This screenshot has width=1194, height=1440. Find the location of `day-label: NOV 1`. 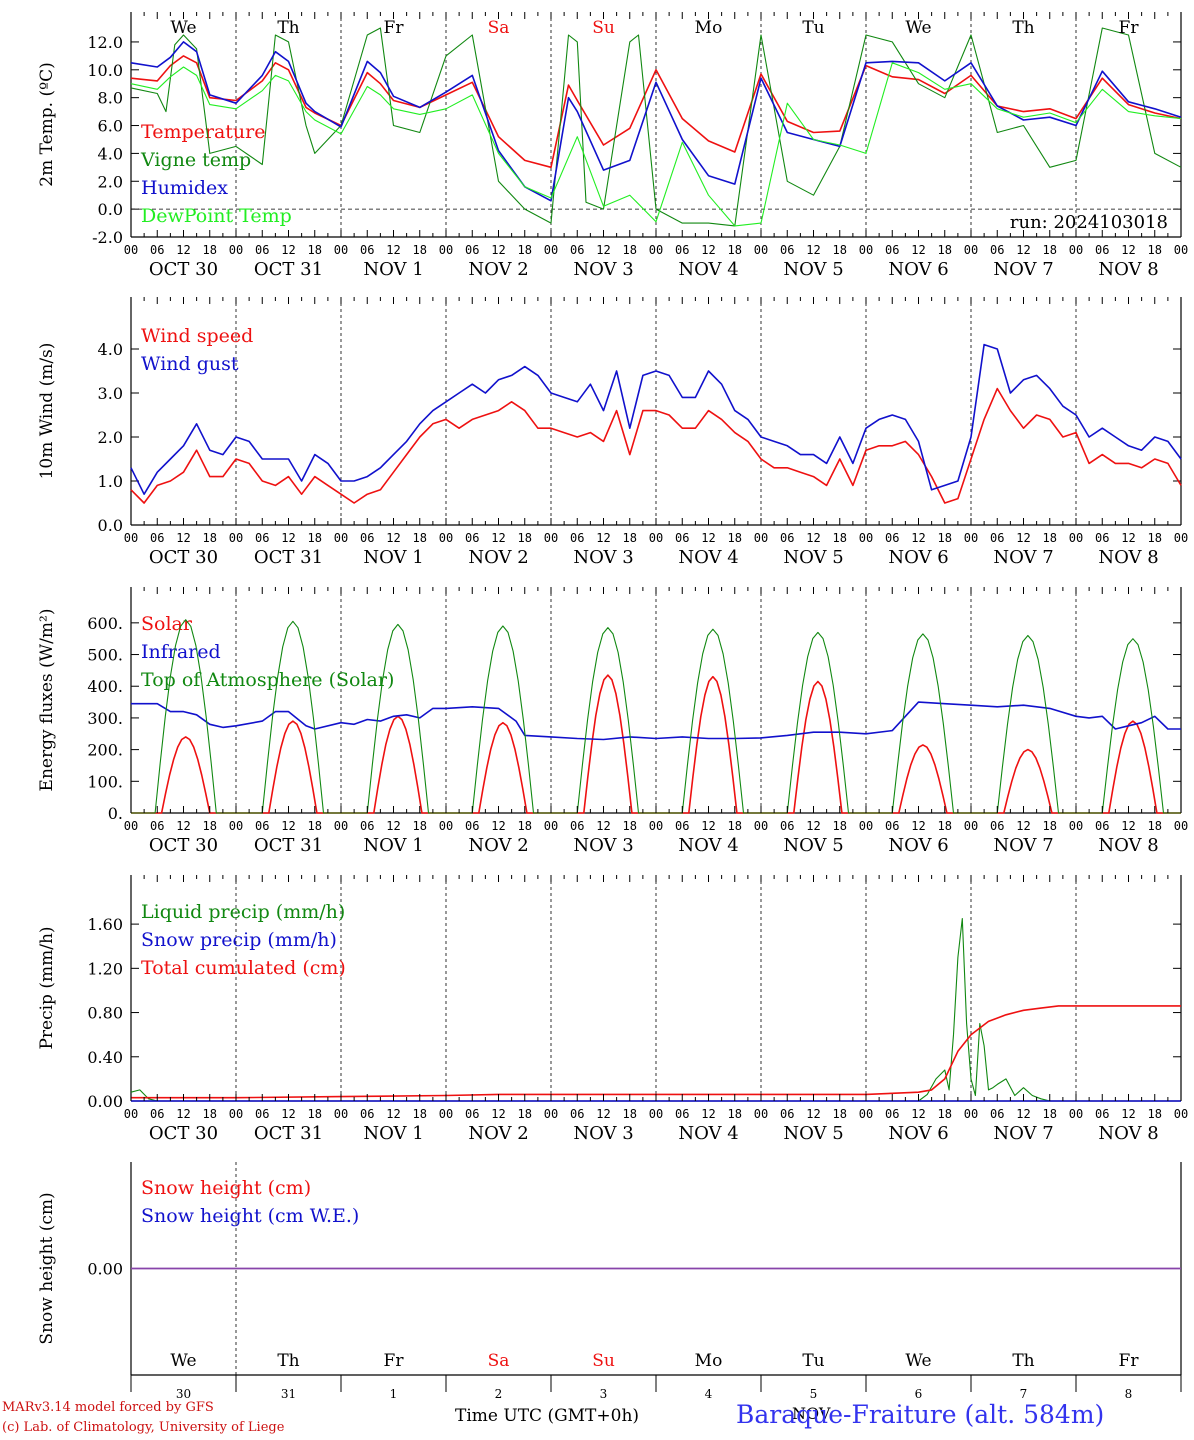

day-label: NOV 1 is located at coordinates (393, 269).